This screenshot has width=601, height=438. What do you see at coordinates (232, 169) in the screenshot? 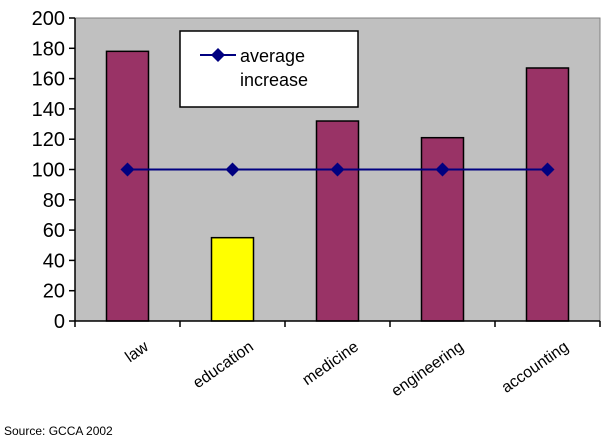
I see `average-marker-education` at bounding box center [232, 169].